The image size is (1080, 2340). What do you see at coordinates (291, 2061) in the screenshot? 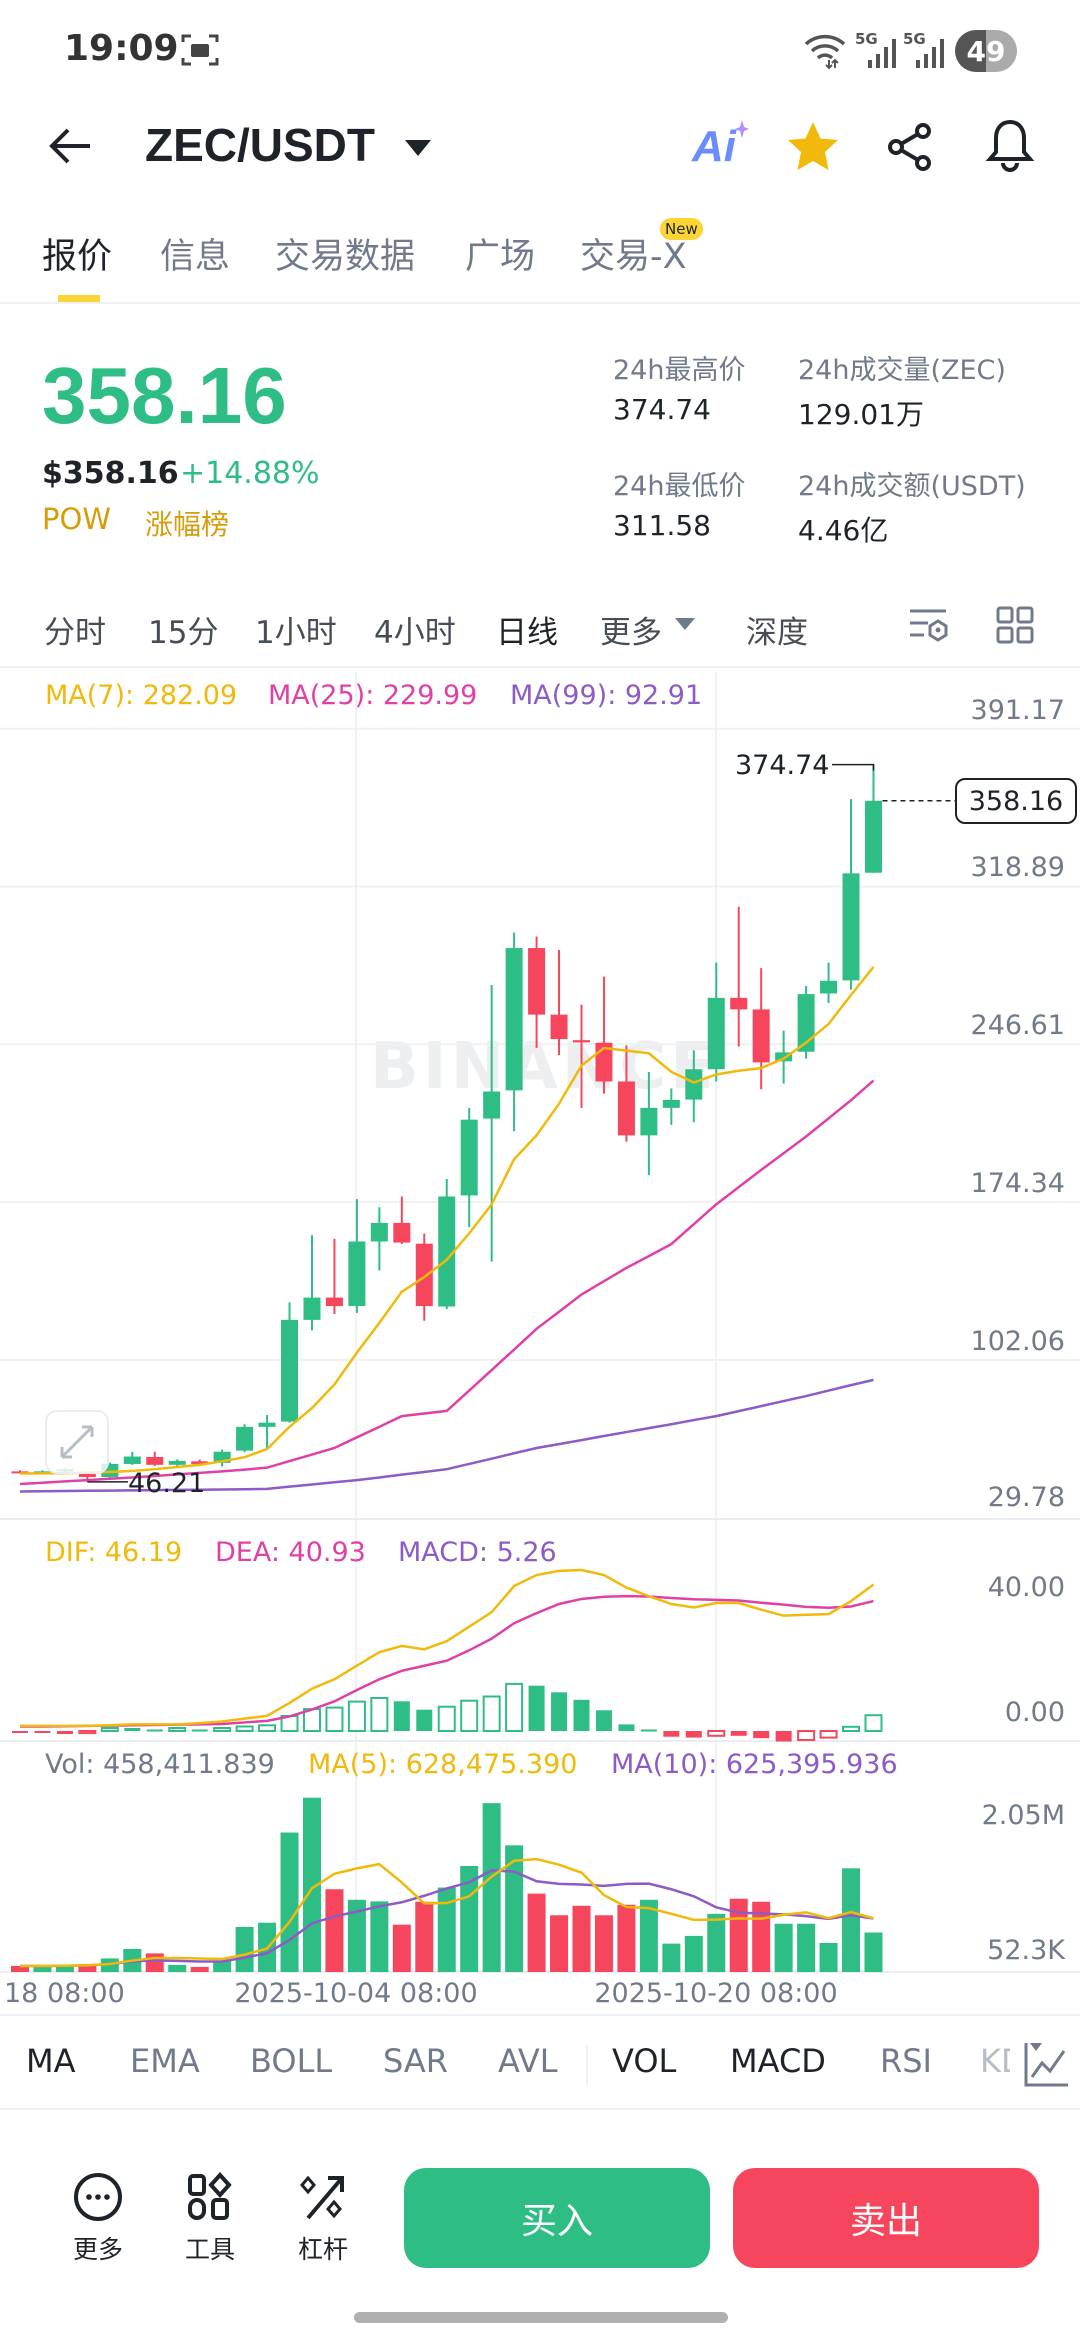
I see `indicator-boll: BOLL` at bounding box center [291, 2061].